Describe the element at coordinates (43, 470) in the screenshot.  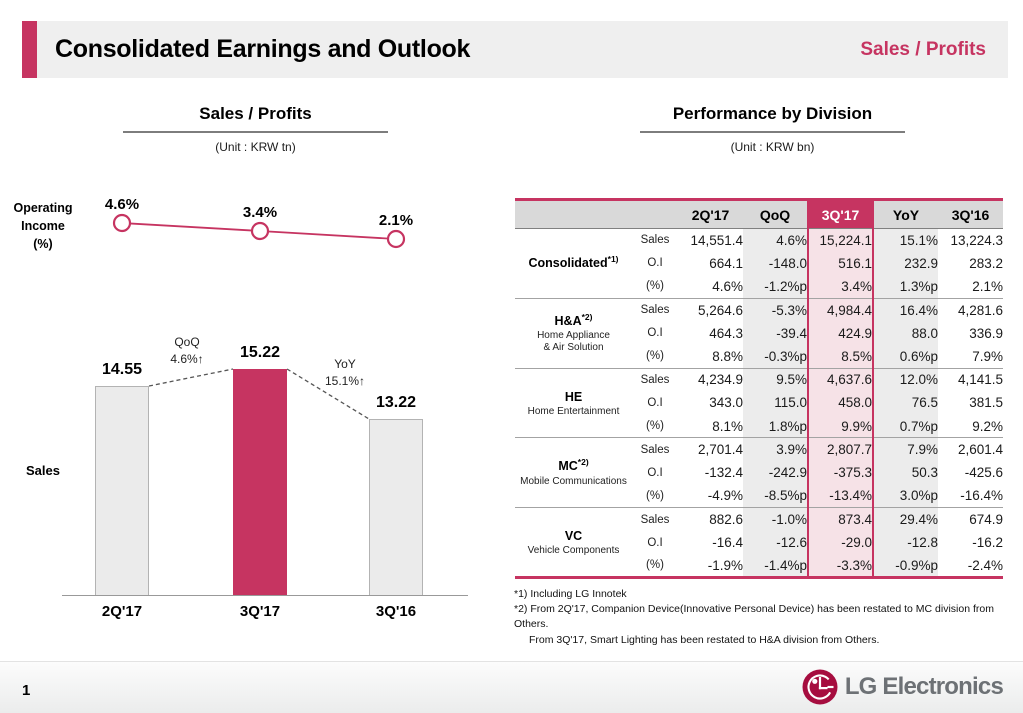
I see `sales-axis-label: Sales` at that location.